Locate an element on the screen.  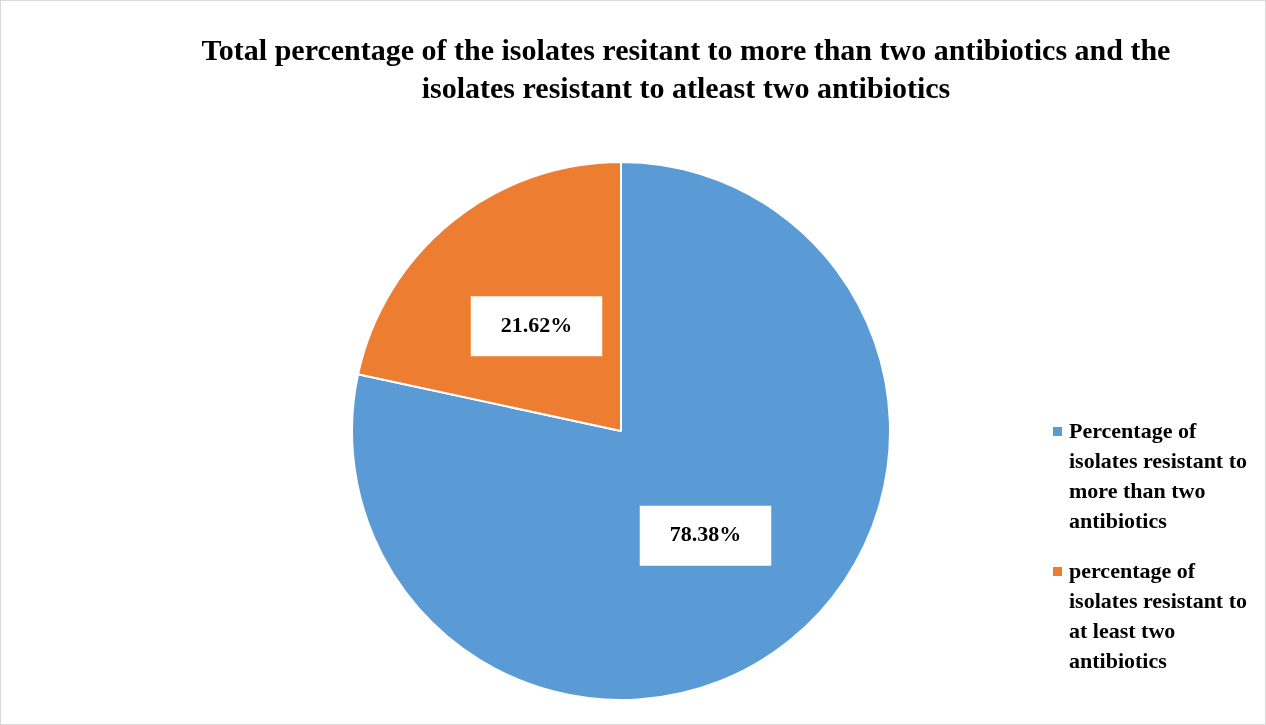
legend-label: Percentage of isolates resistant to more than two antibiotics is located at coordinates (1158, 476).